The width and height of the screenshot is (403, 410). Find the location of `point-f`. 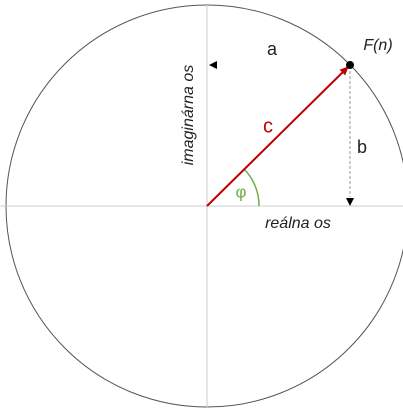

point-f is located at coordinates (350, 65).